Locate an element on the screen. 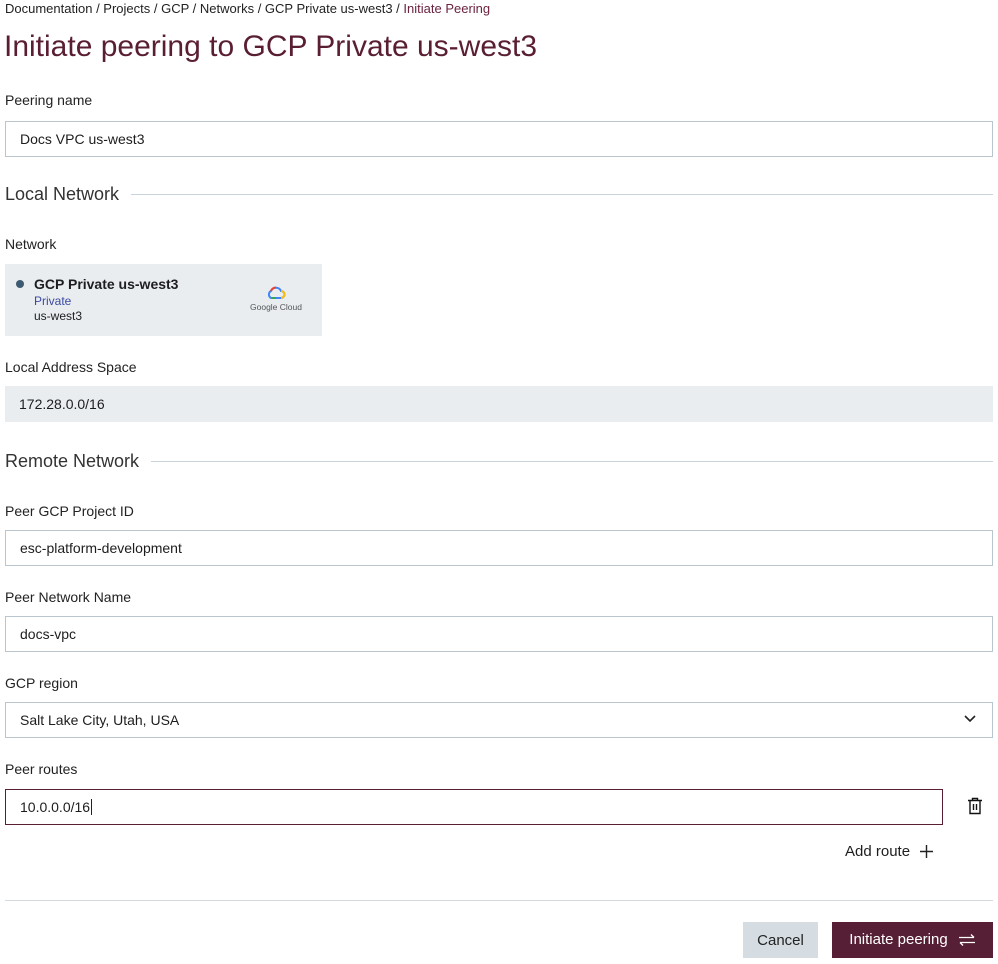  breadcrumb-current: Initiate Peering is located at coordinates (447, 8).